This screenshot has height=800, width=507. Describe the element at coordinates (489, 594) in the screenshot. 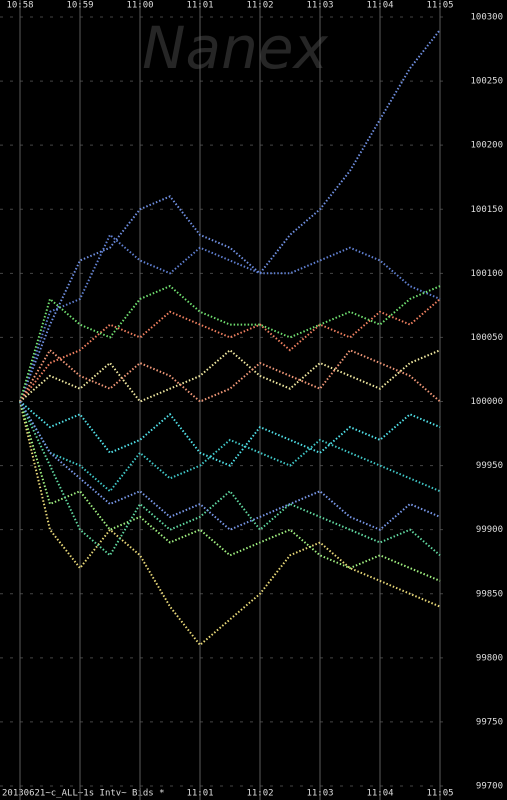

I see `y-tick-label: 99850` at that location.